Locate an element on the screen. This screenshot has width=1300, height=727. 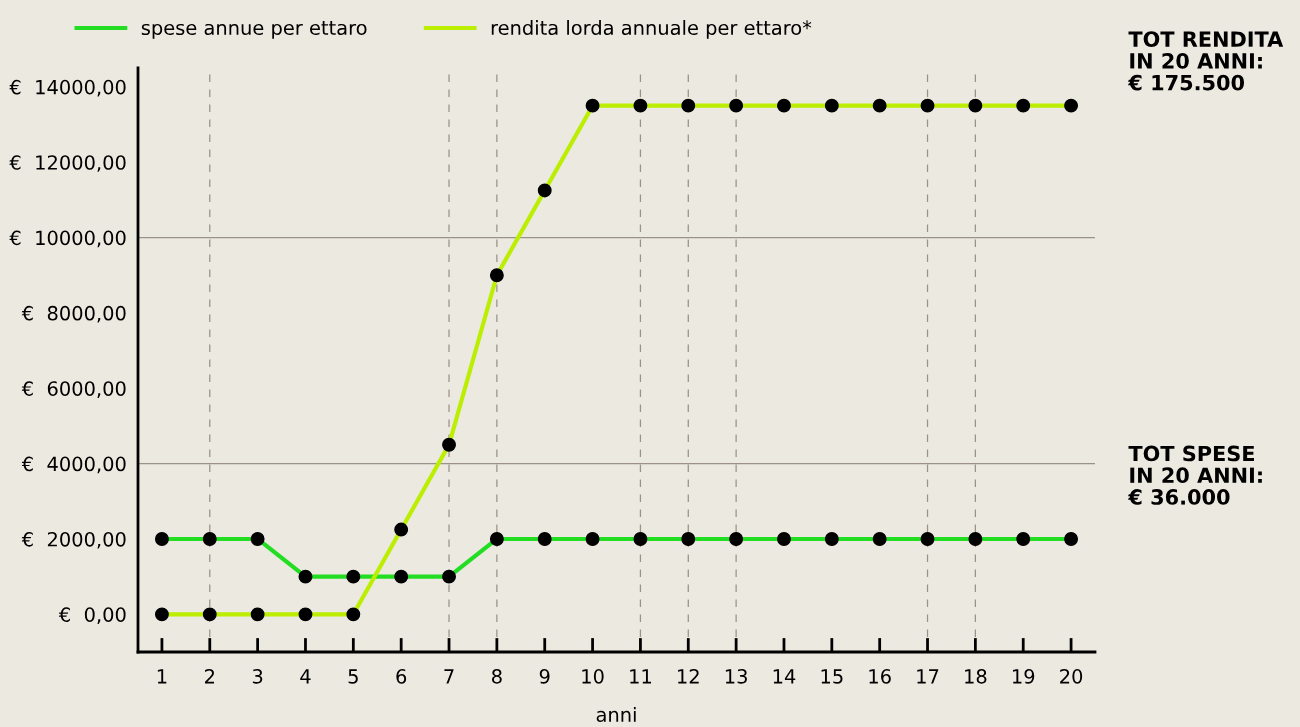
x-tick-label: 9 is located at coordinates (544, 676).